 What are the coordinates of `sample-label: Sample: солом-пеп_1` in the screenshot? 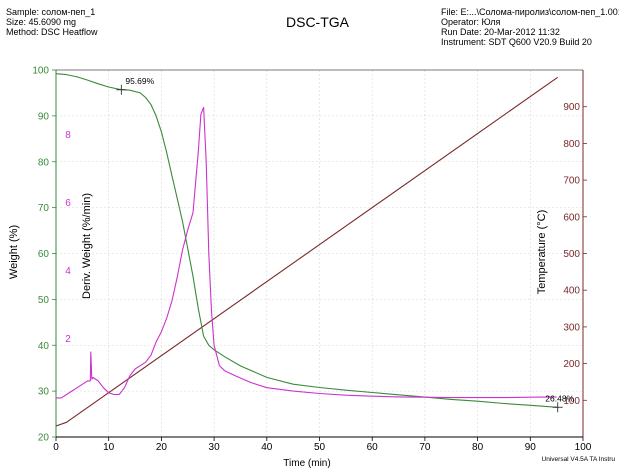 It's located at (51, 12).